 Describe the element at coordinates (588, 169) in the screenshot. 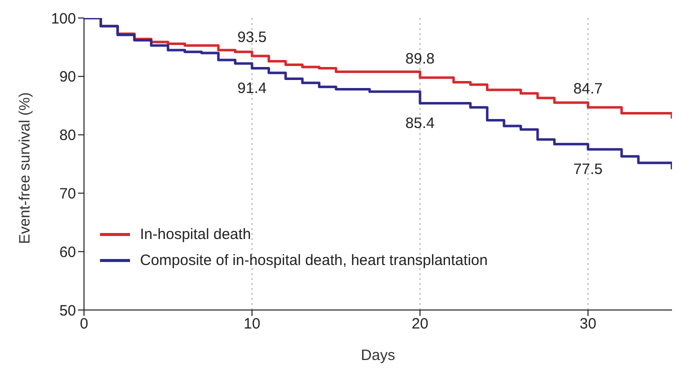

I see `annotation: 77.5` at that location.